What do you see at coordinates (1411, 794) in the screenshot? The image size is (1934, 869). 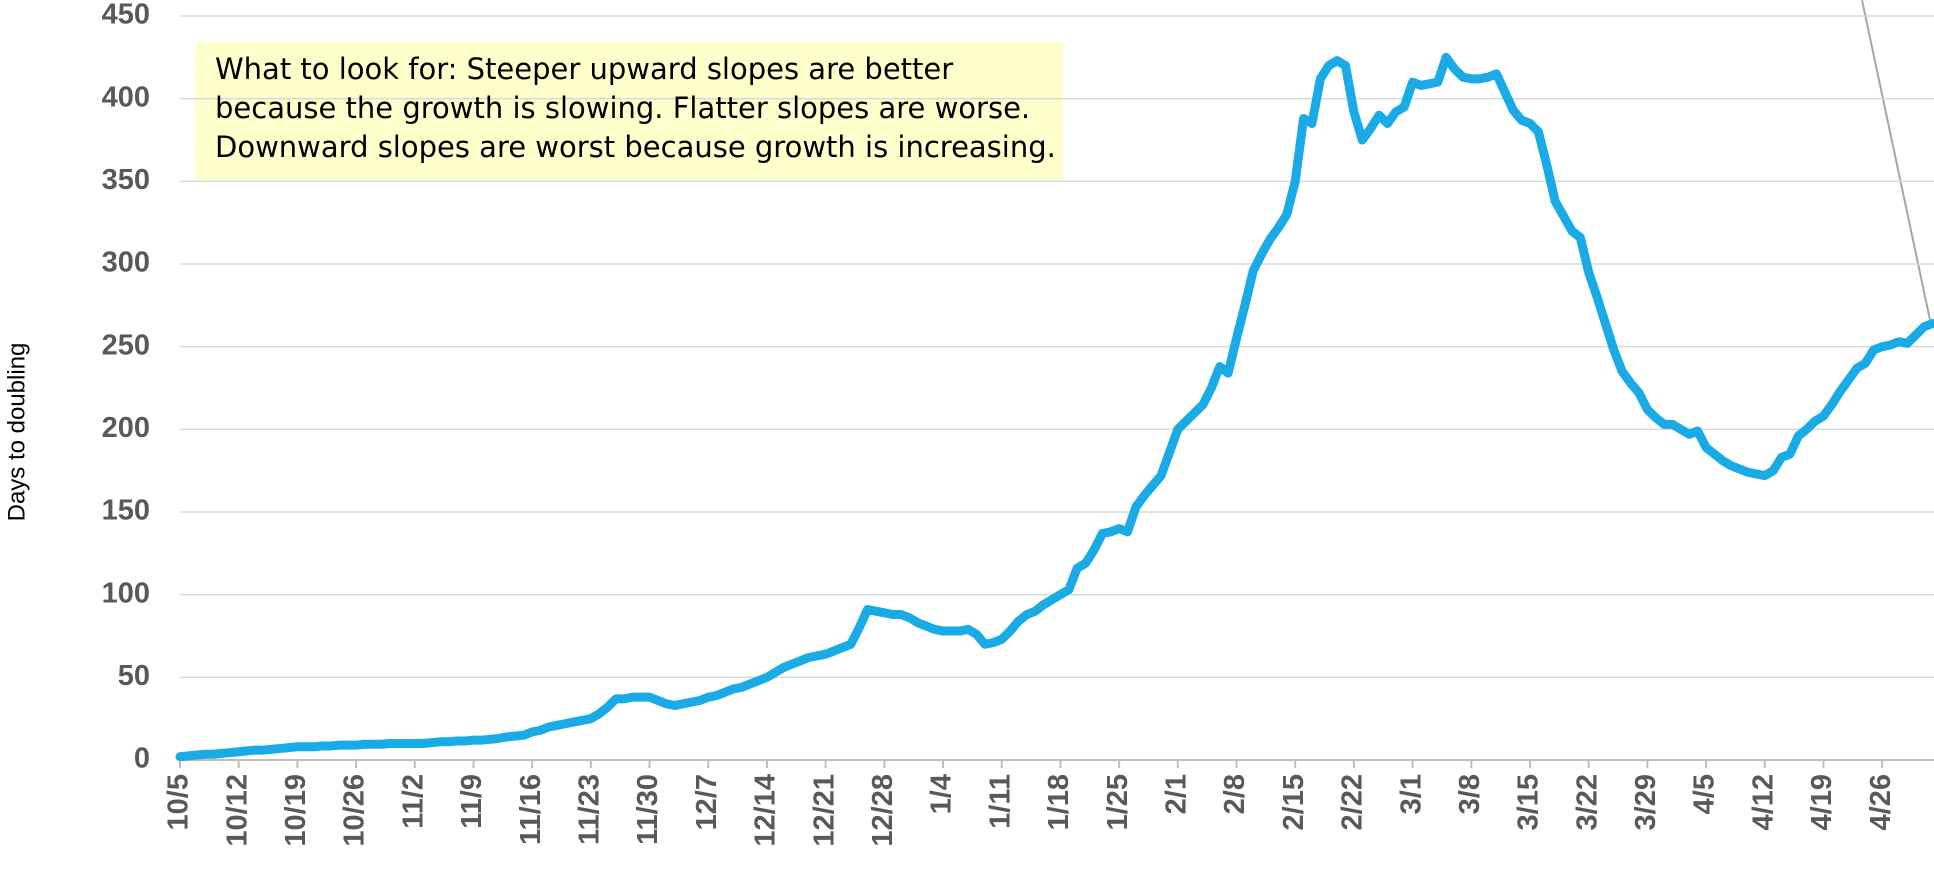 I see `x-tick-label: 3/1` at bounding box center [1411, 794].